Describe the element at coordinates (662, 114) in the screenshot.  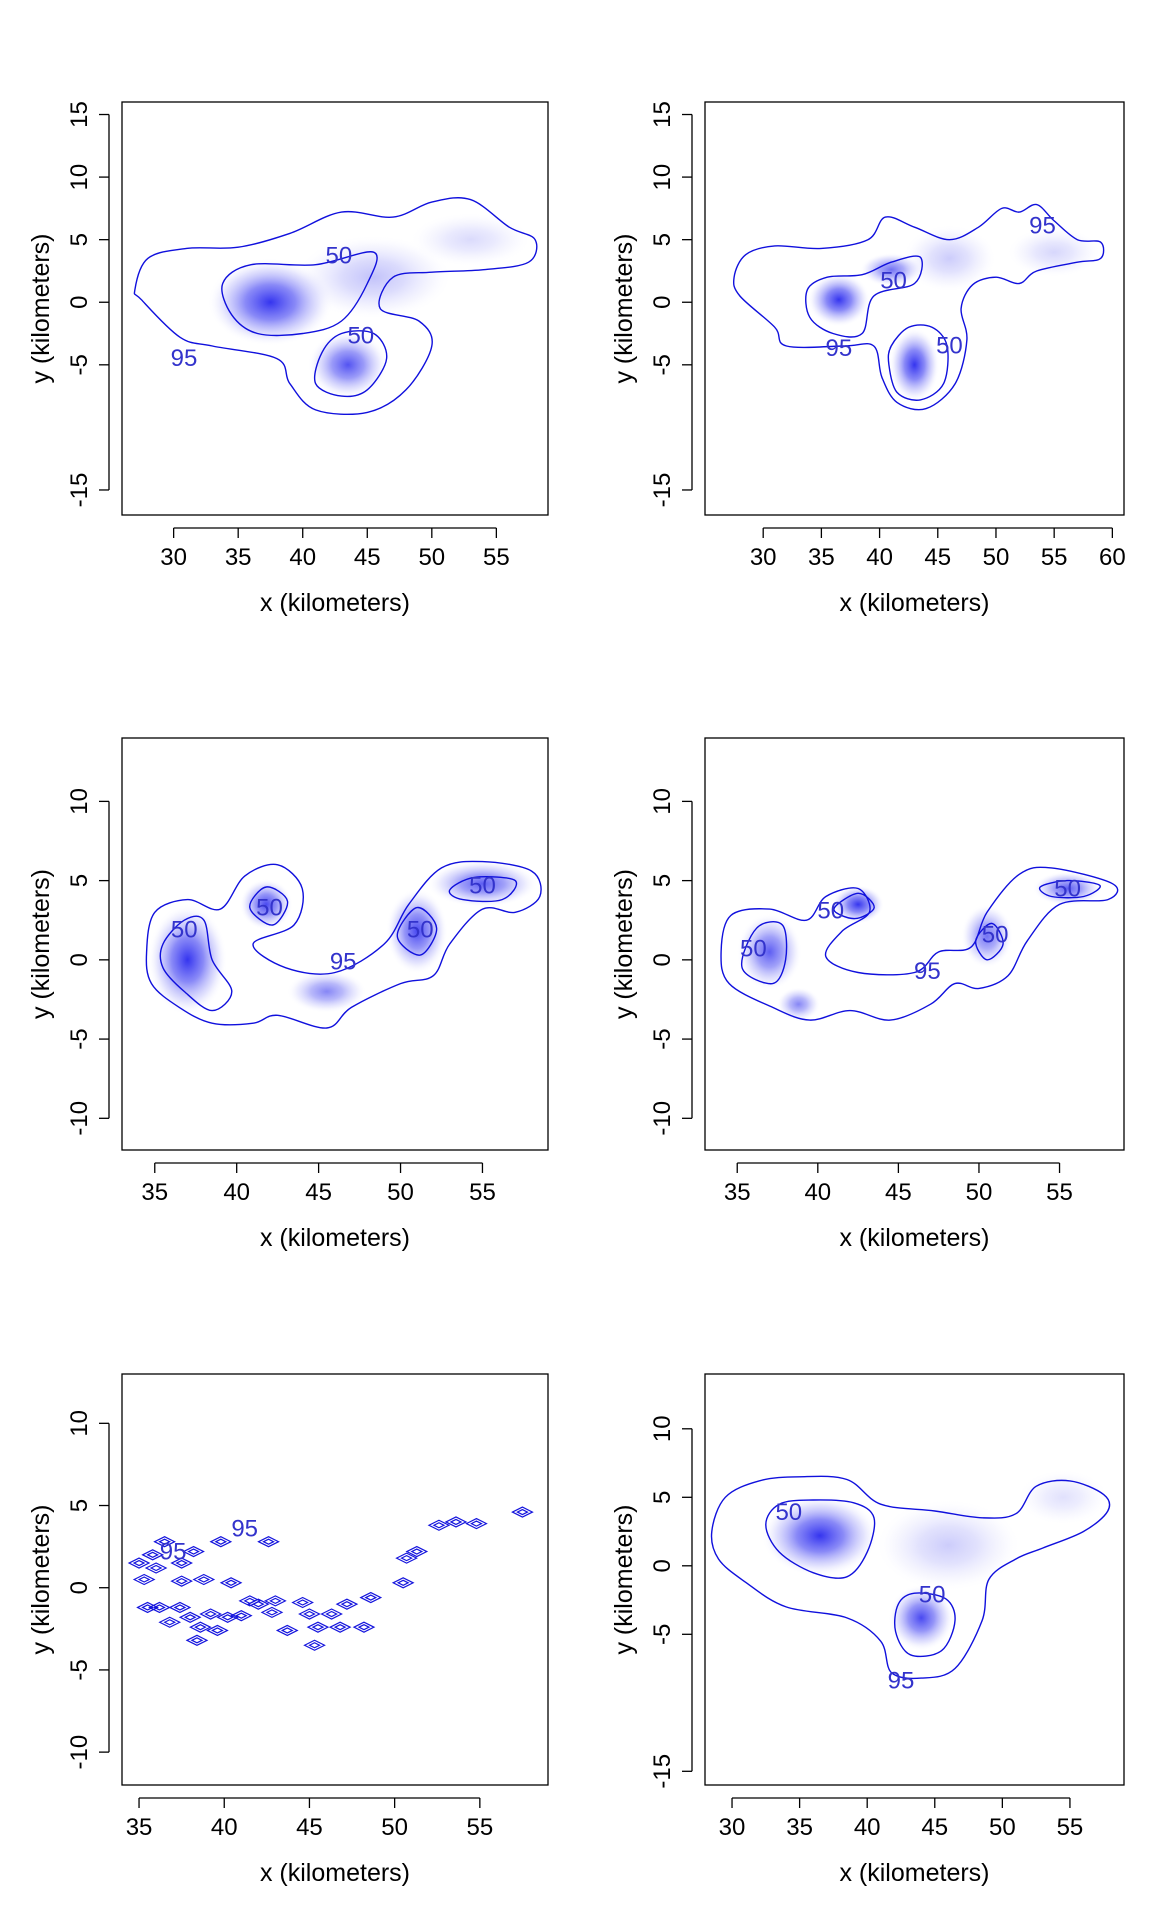
I see `y-tick-label: 15` at that location.